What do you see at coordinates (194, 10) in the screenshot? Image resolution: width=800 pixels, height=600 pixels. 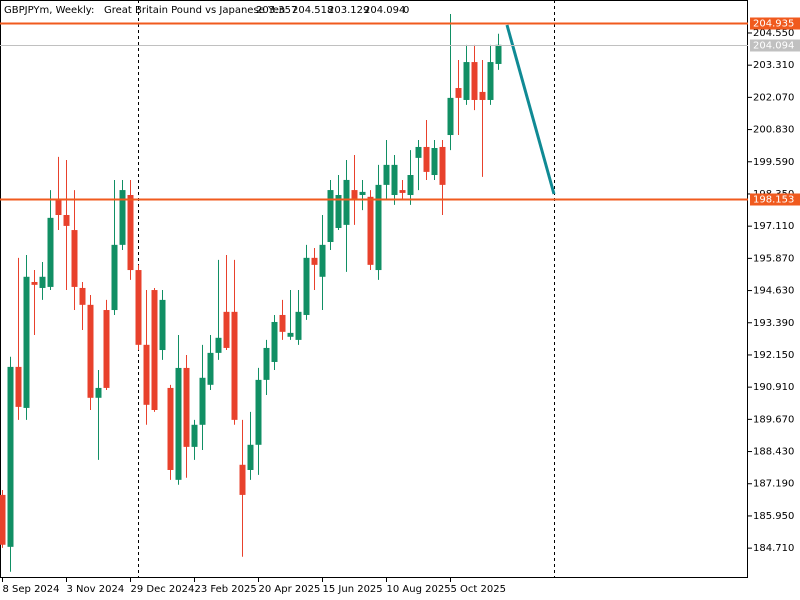 I see `description: Great Britain Pound vs Japanese Yen` at bounding box center [194, 10].